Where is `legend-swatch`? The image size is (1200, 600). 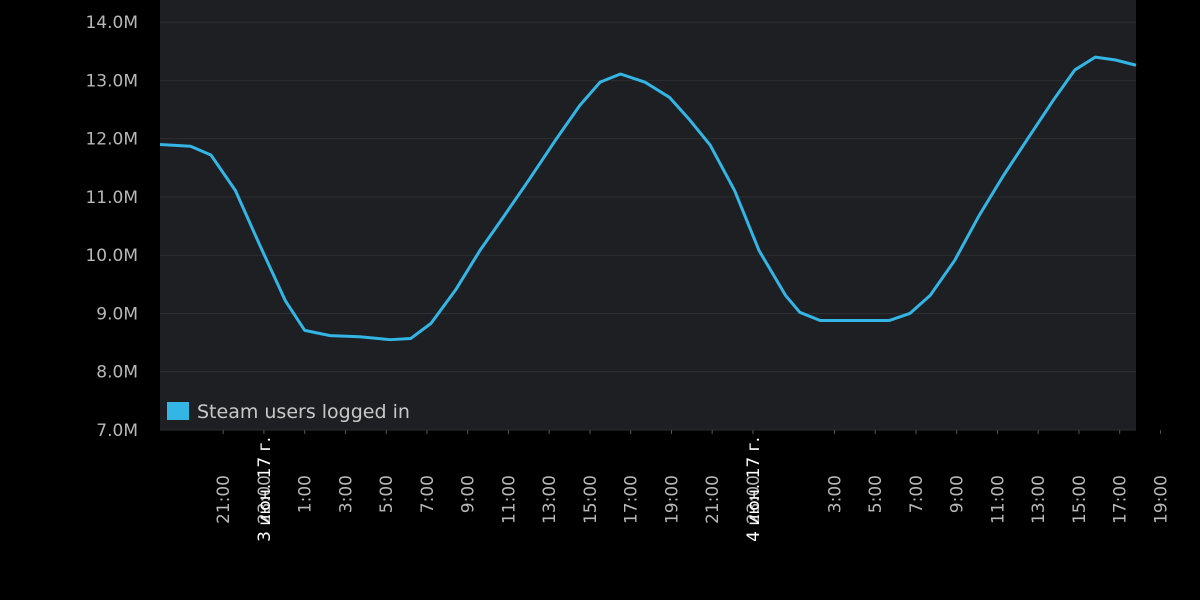 legend-swatch is located at coordinates (178, 411).